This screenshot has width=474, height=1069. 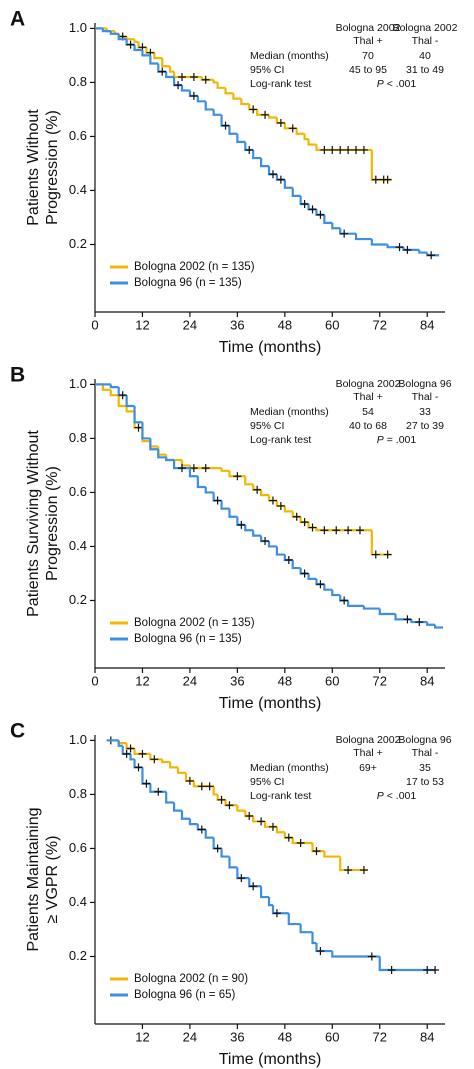 I want to click on y-axis-label: Patients Maintaining, so click(x=33, y=879).